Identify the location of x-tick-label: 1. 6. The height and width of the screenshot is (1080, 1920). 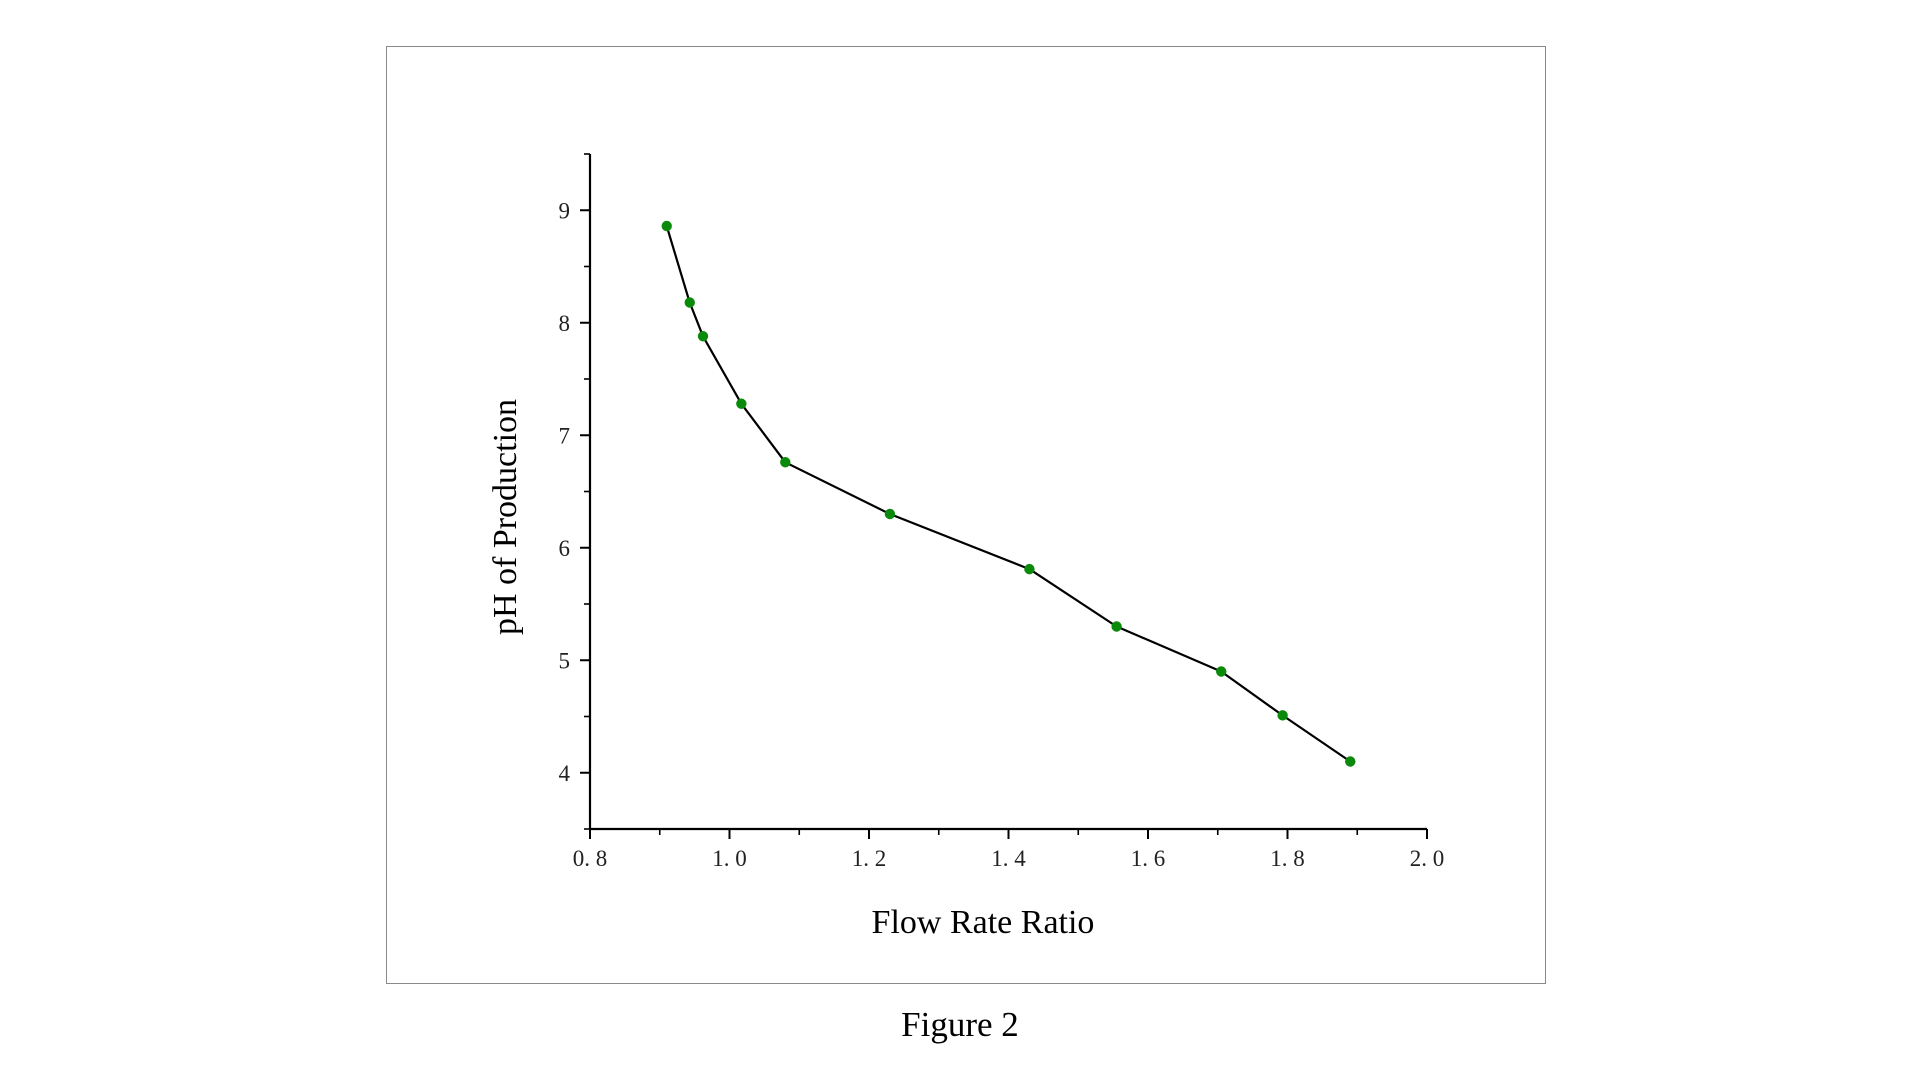
(1148, 858).